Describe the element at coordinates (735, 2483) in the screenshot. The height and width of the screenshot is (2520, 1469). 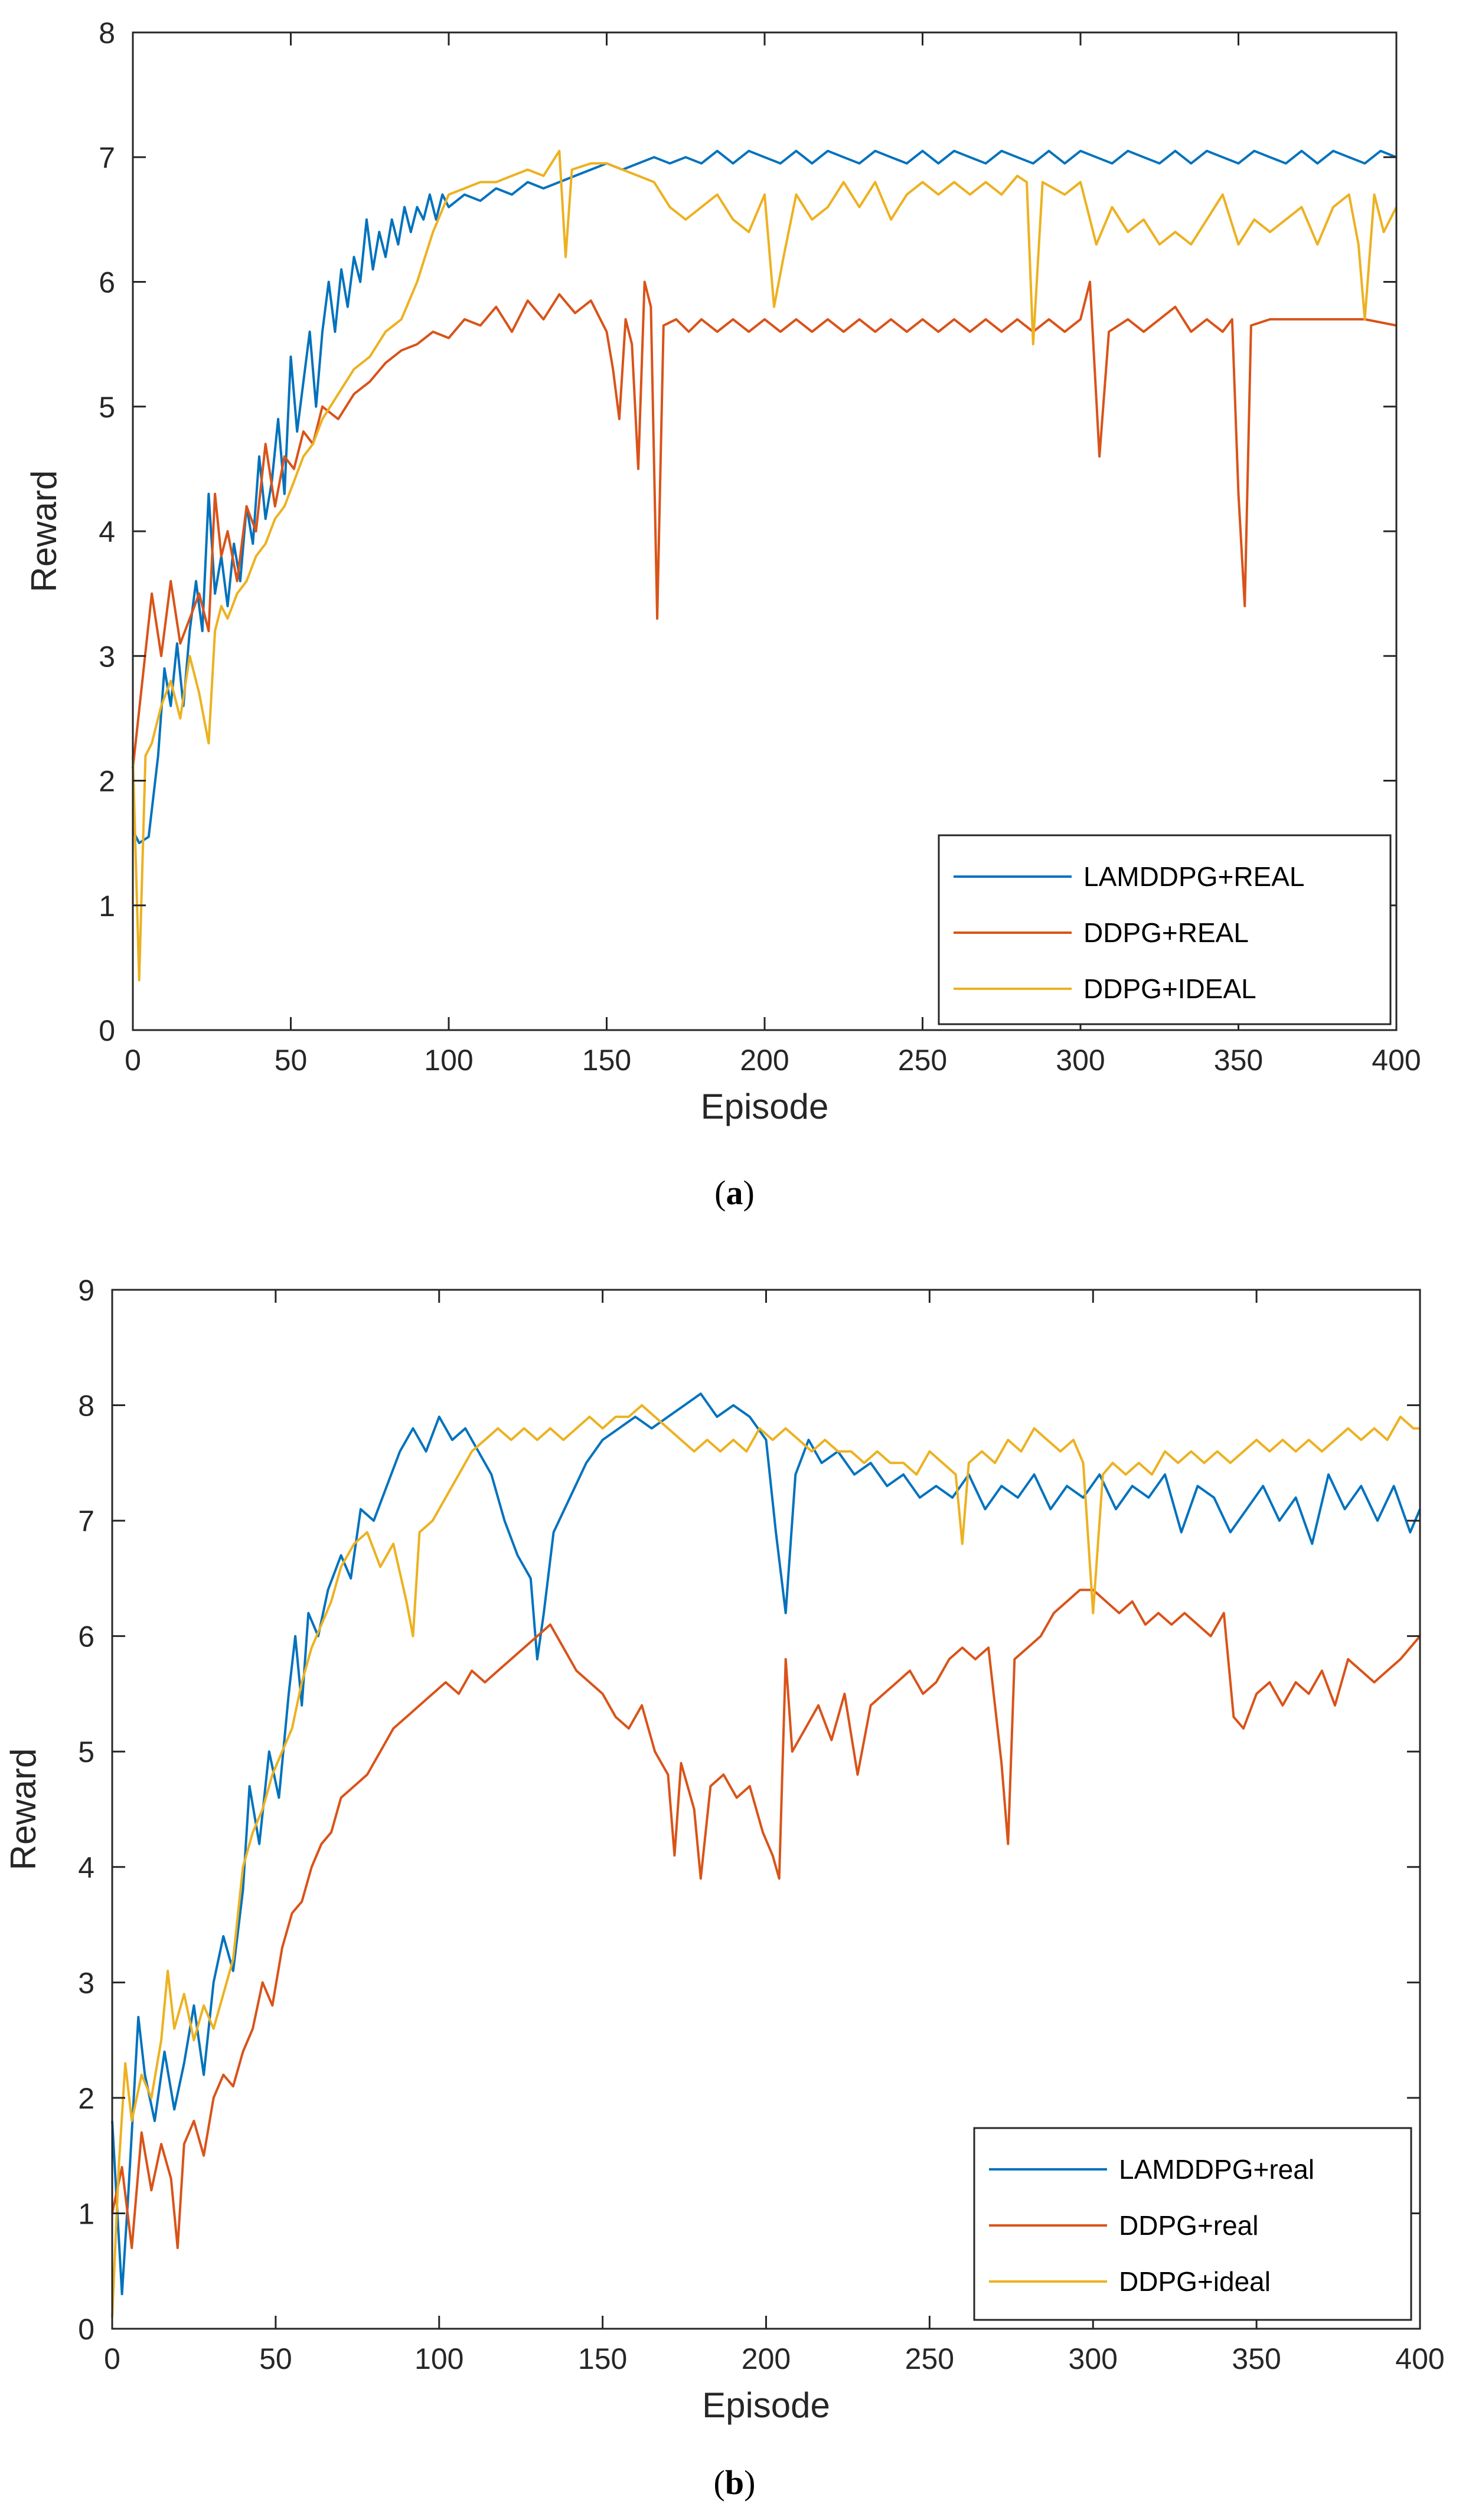
I see `panel-caption: (b)` at that location.